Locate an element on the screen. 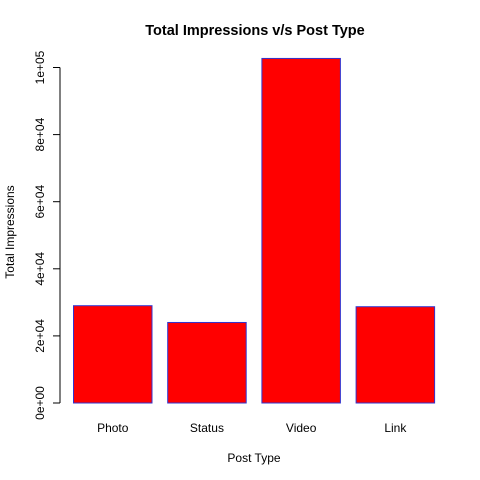 The width and height of the screenshot is (480, 480). y-tick-label: 1e+05 is located at coordinates (40, 67).